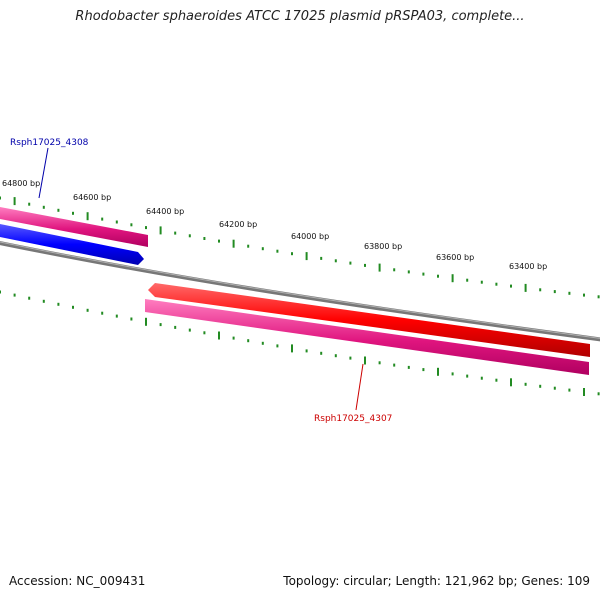 The height and width of the screenshot is (600, 600). Describe the element at coordinates (353, 419) in the screenshot. I see `gene-4307-label: Rsph17025_4307` at that location.